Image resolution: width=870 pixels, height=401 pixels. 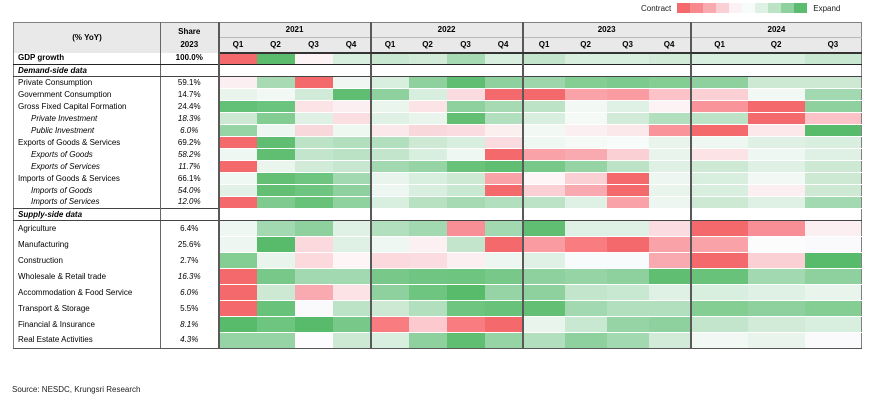 What do you see at coordinates (437, 118) in the screenshot?
I see `table-row: Private Investment 18.3%` at bounding box center [437, 118].